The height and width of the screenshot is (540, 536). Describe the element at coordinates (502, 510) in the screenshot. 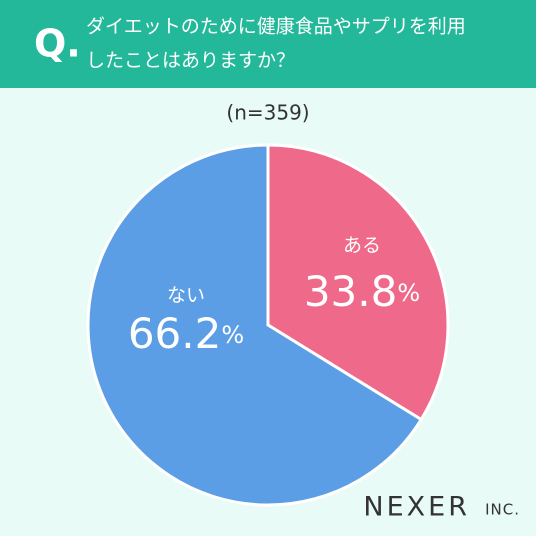

I see `logo-suffix: INC.` at that location.